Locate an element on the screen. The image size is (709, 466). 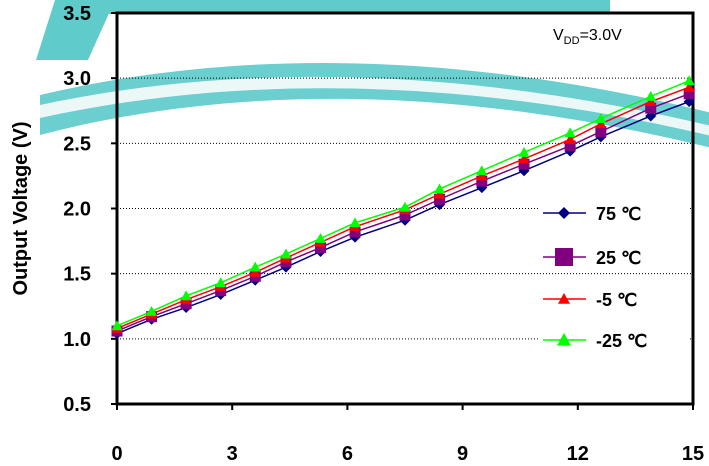
y-tick-label: 3.5 is located at coordinates (77, 14).